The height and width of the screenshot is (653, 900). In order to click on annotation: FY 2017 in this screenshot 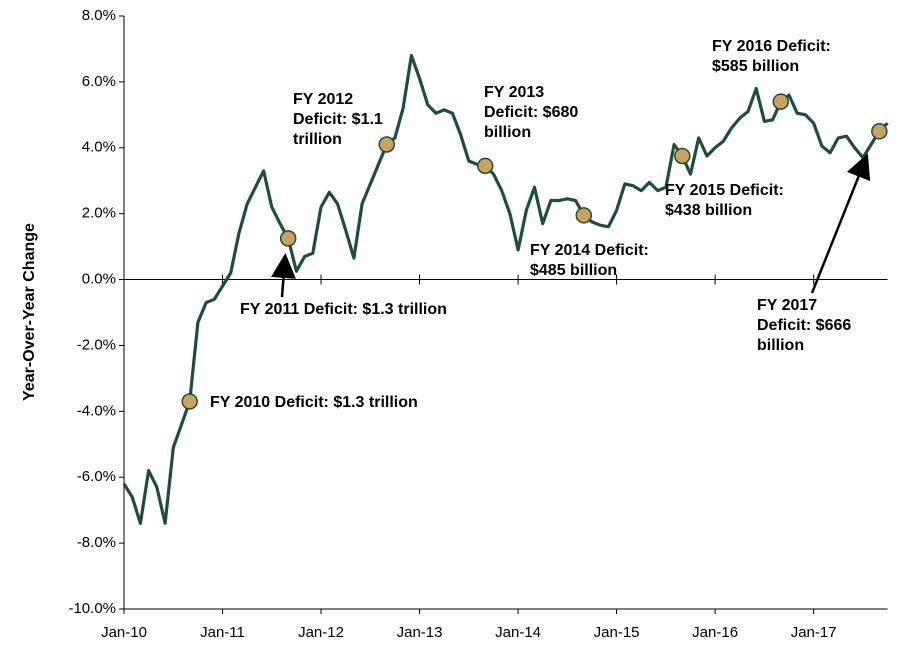, I will do `click(787, 305)`.